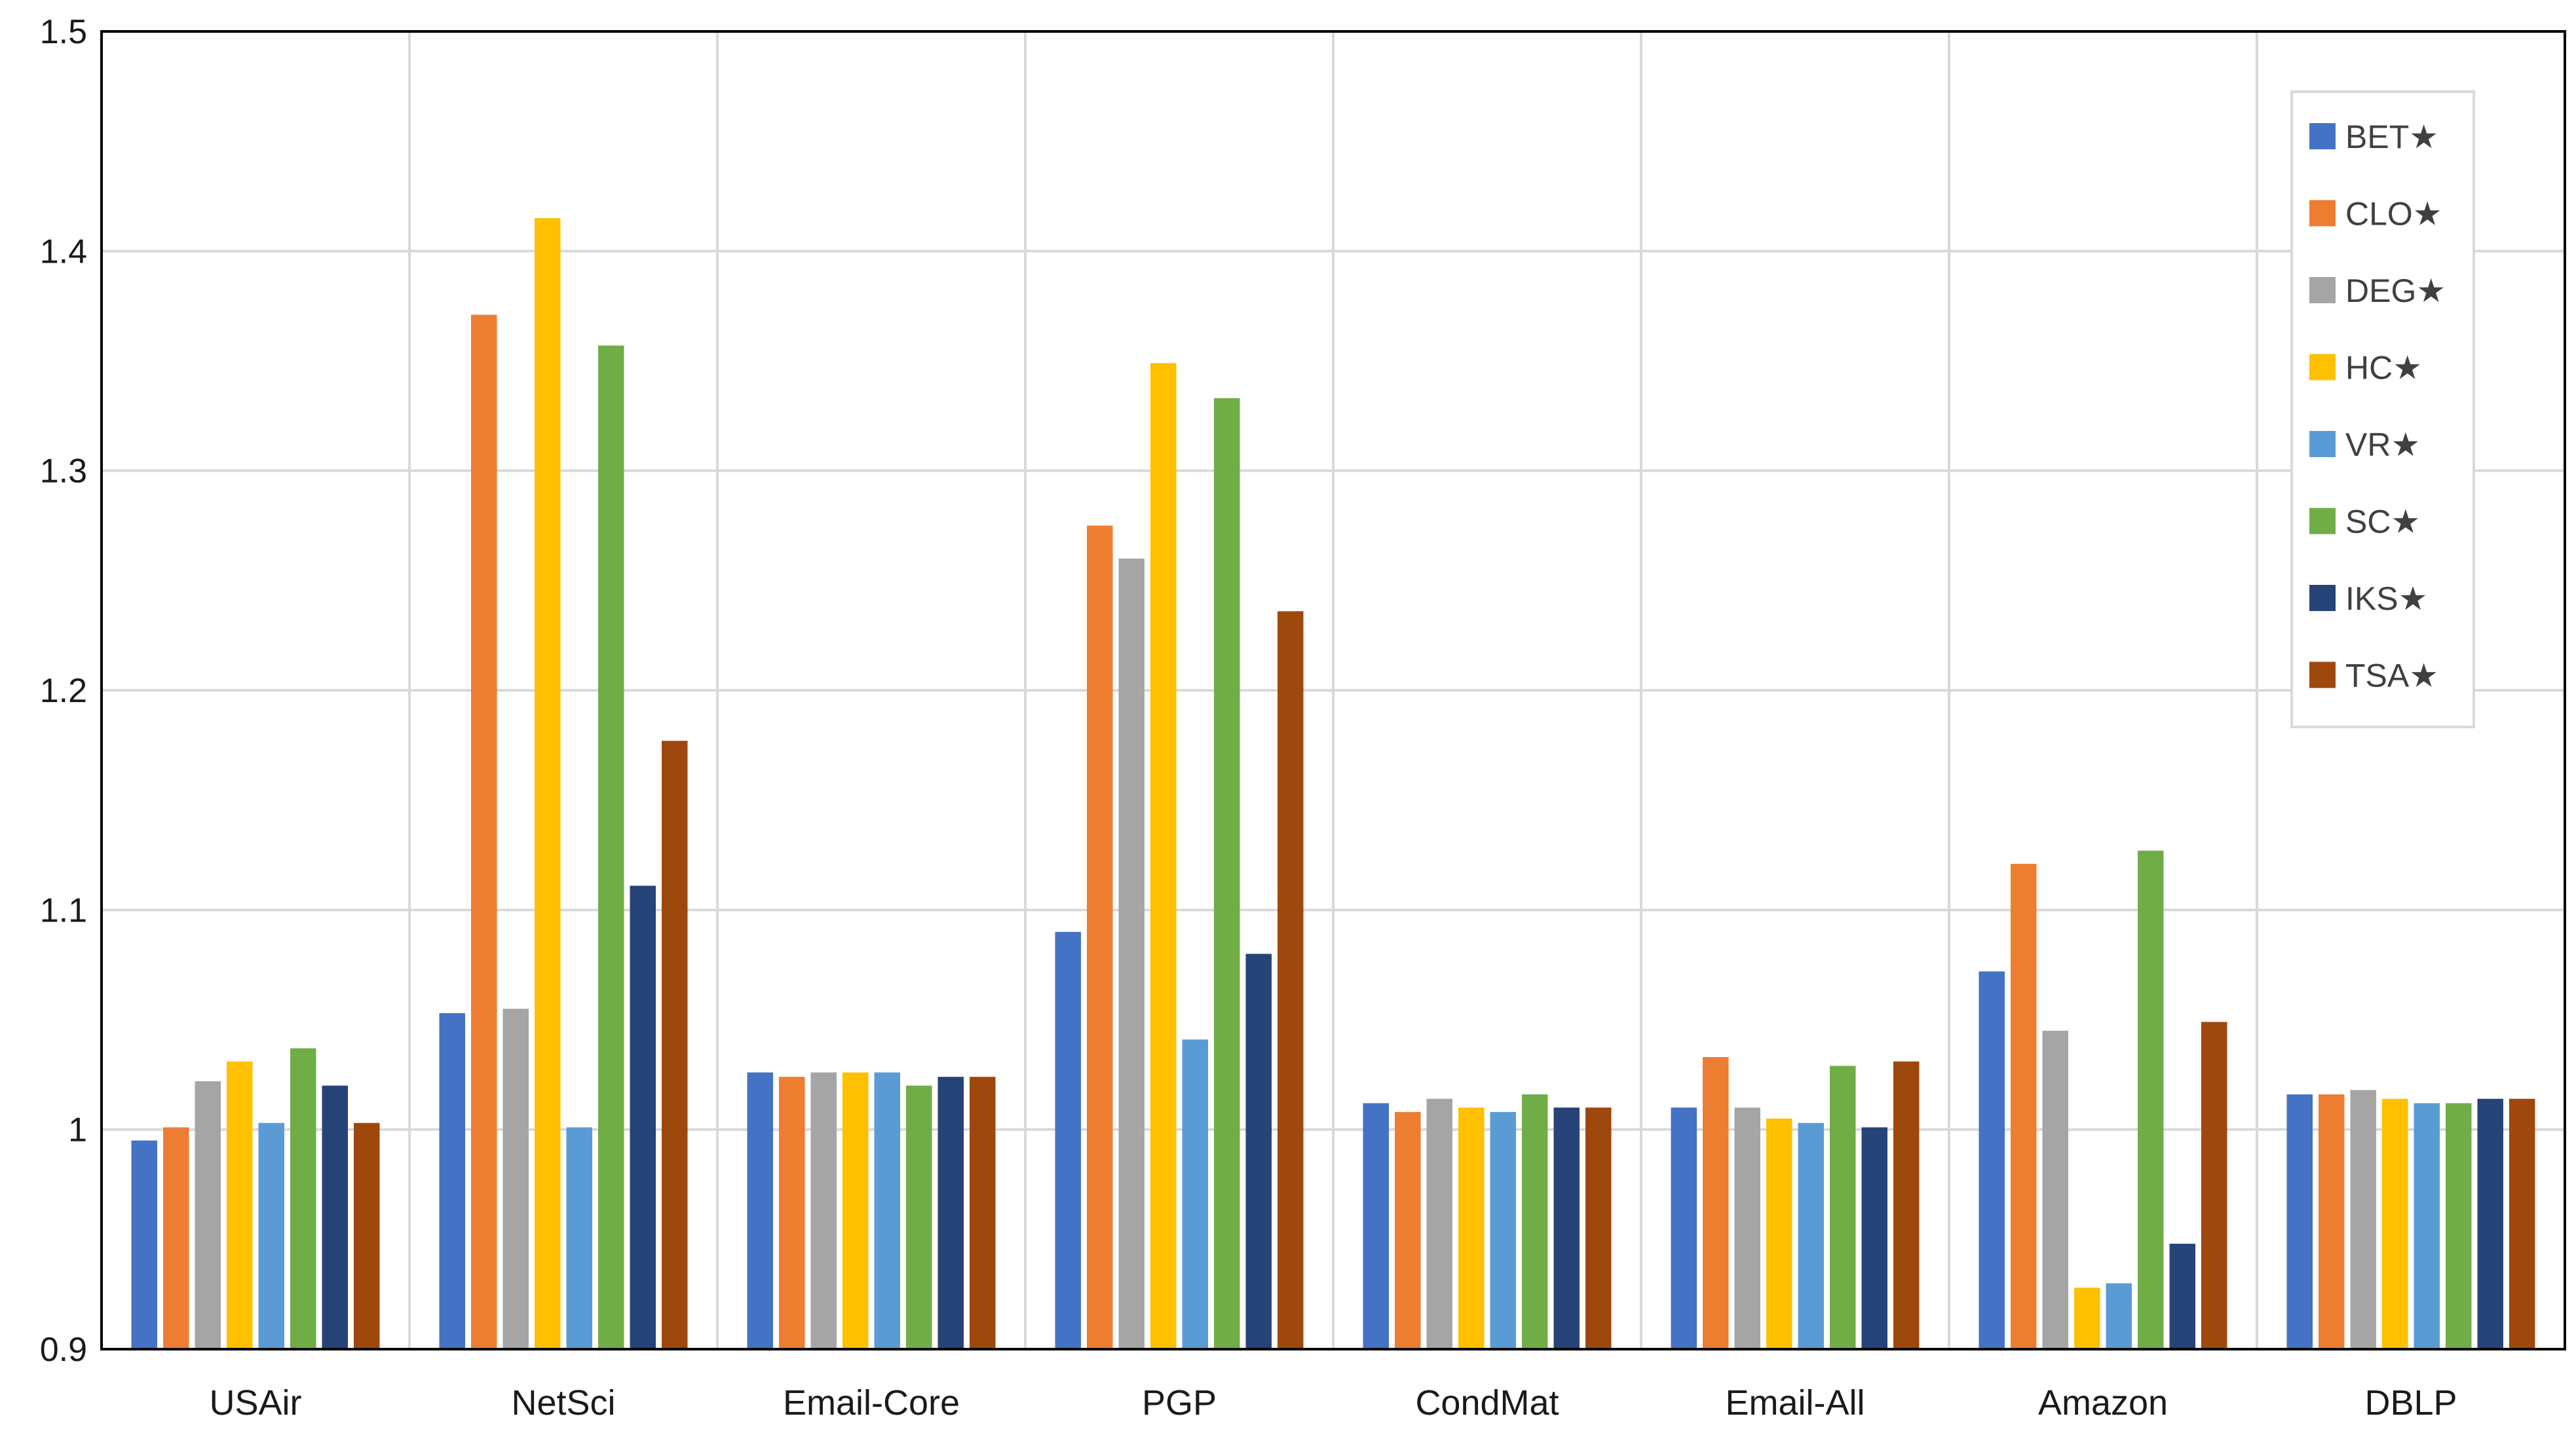 The width and height of the screenshot is (2576, 1433). Describe the element at coordinates (1179, 856) in the screenshot. I see `bar-group-pgp` at that location.